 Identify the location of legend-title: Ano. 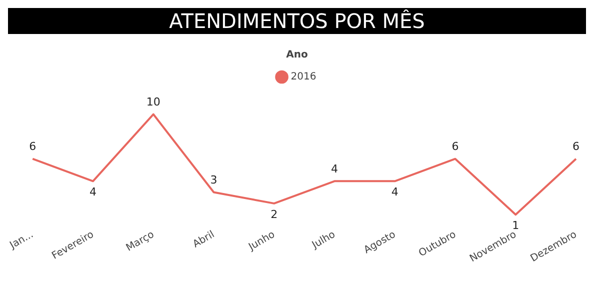
(297, 55).